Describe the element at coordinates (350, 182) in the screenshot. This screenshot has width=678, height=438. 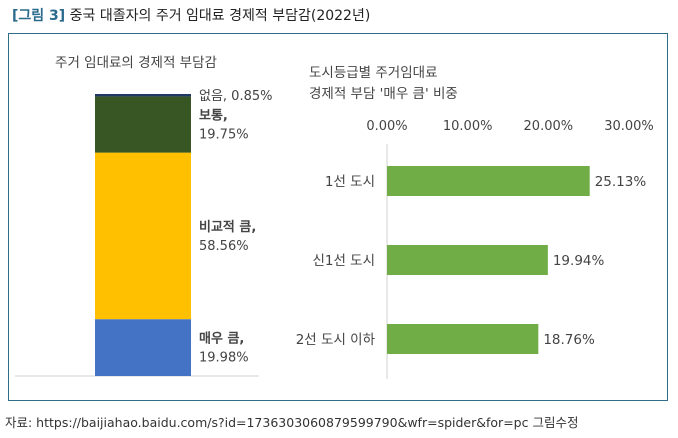
I see `hbar-category-label-0: 1선 도시` at that location.